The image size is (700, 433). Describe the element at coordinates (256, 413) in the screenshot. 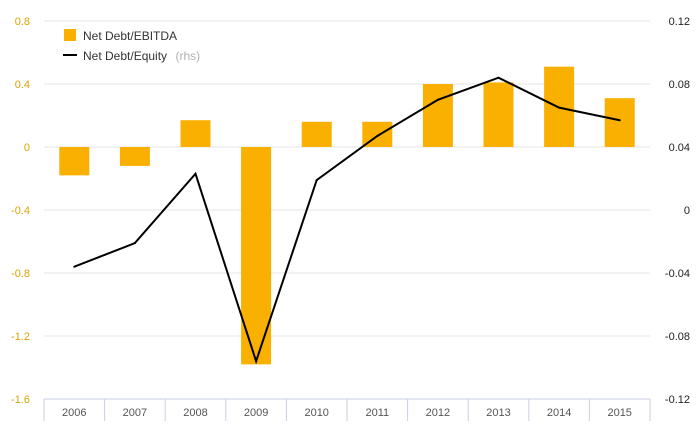

I see `x-axis-tick-label: 2009` at that location.